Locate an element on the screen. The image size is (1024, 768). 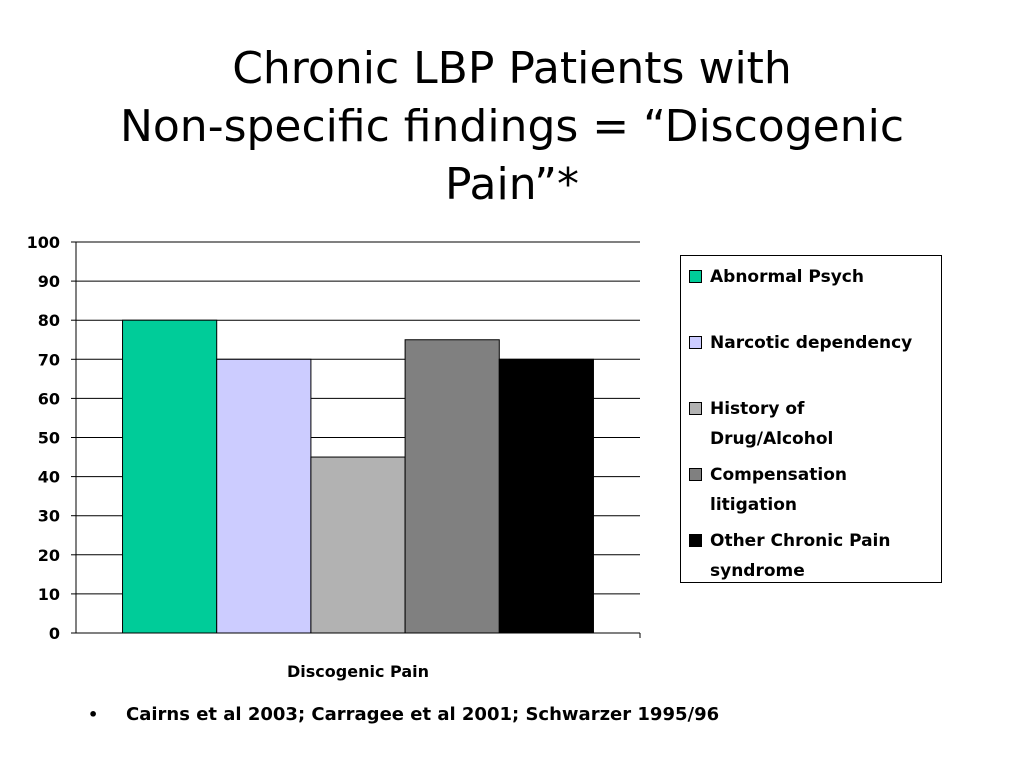
bar-compensation-litigation is located at coordinates (452, 486).